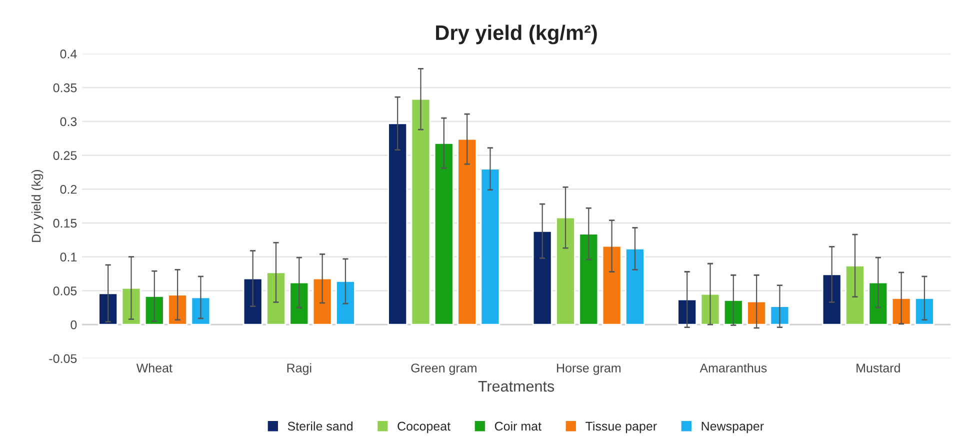 The width and height of the screenshot is (965, 448). Describe the element at coordinates (65, 87) in the screenshot. I see `y-tick-label: 0.35` at that location.